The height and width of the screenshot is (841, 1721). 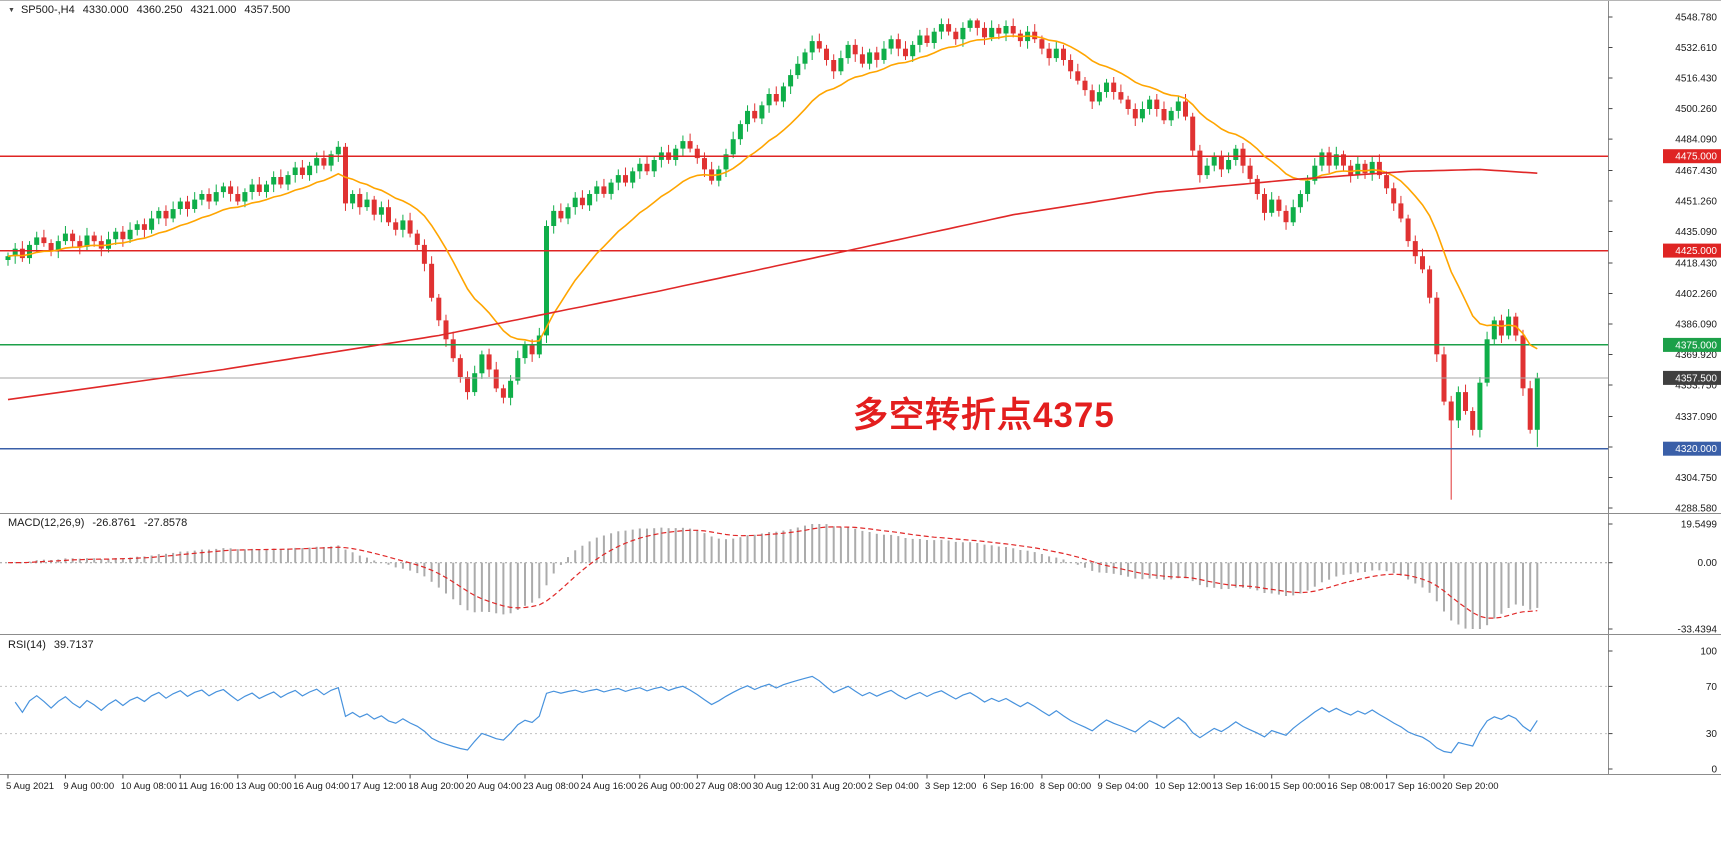 I want to click on low-value: 4321.000, so click(x=214, y=10).